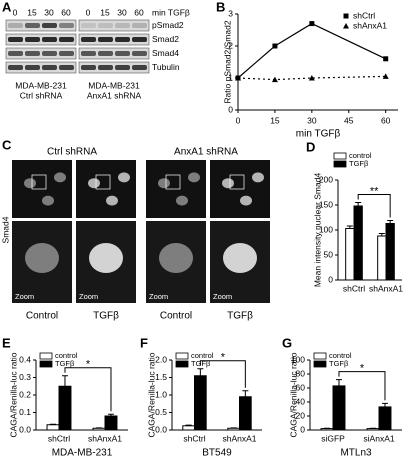 The image size is (408, 465). What do you see at coordinates (105, 12) in the screenshot?
I see `time-label: 15` at bounding box center [105, 12].